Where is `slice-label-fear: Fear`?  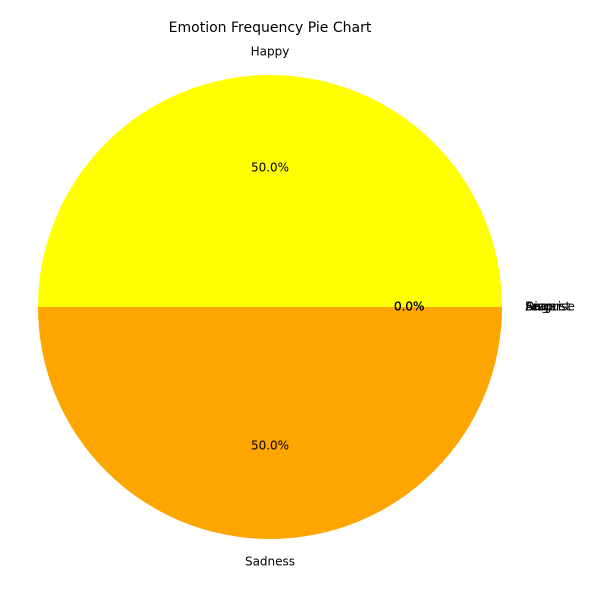 slice-label-fear: Fear is located at coordinates (538, 307).